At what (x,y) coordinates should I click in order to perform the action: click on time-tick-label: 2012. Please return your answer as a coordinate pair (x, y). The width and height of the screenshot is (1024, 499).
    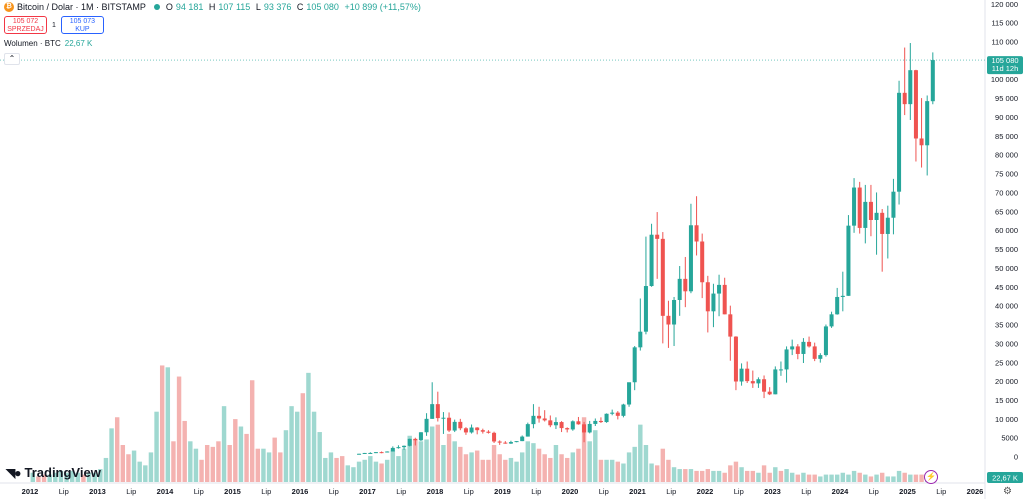
    Looking at the image, I should click on (30, 491).